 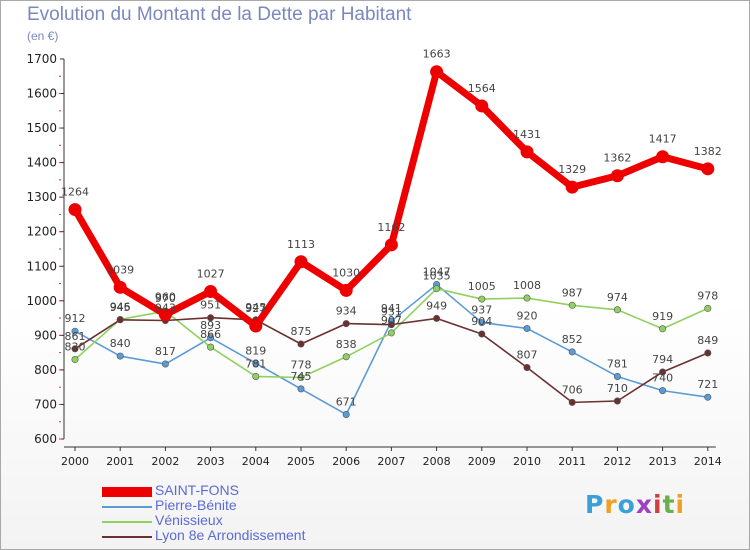 I want to click on data-label: 1382, so click(x=708, y=151).